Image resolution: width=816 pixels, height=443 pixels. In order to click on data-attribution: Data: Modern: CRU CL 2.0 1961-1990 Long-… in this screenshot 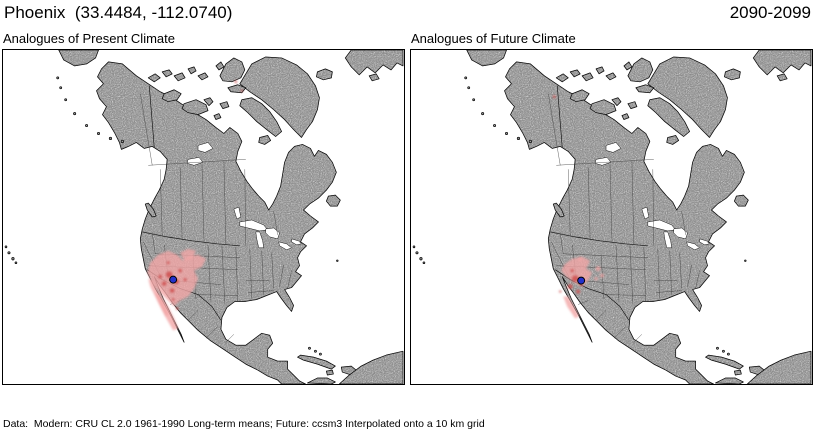, I will do `click(381, 415)`.